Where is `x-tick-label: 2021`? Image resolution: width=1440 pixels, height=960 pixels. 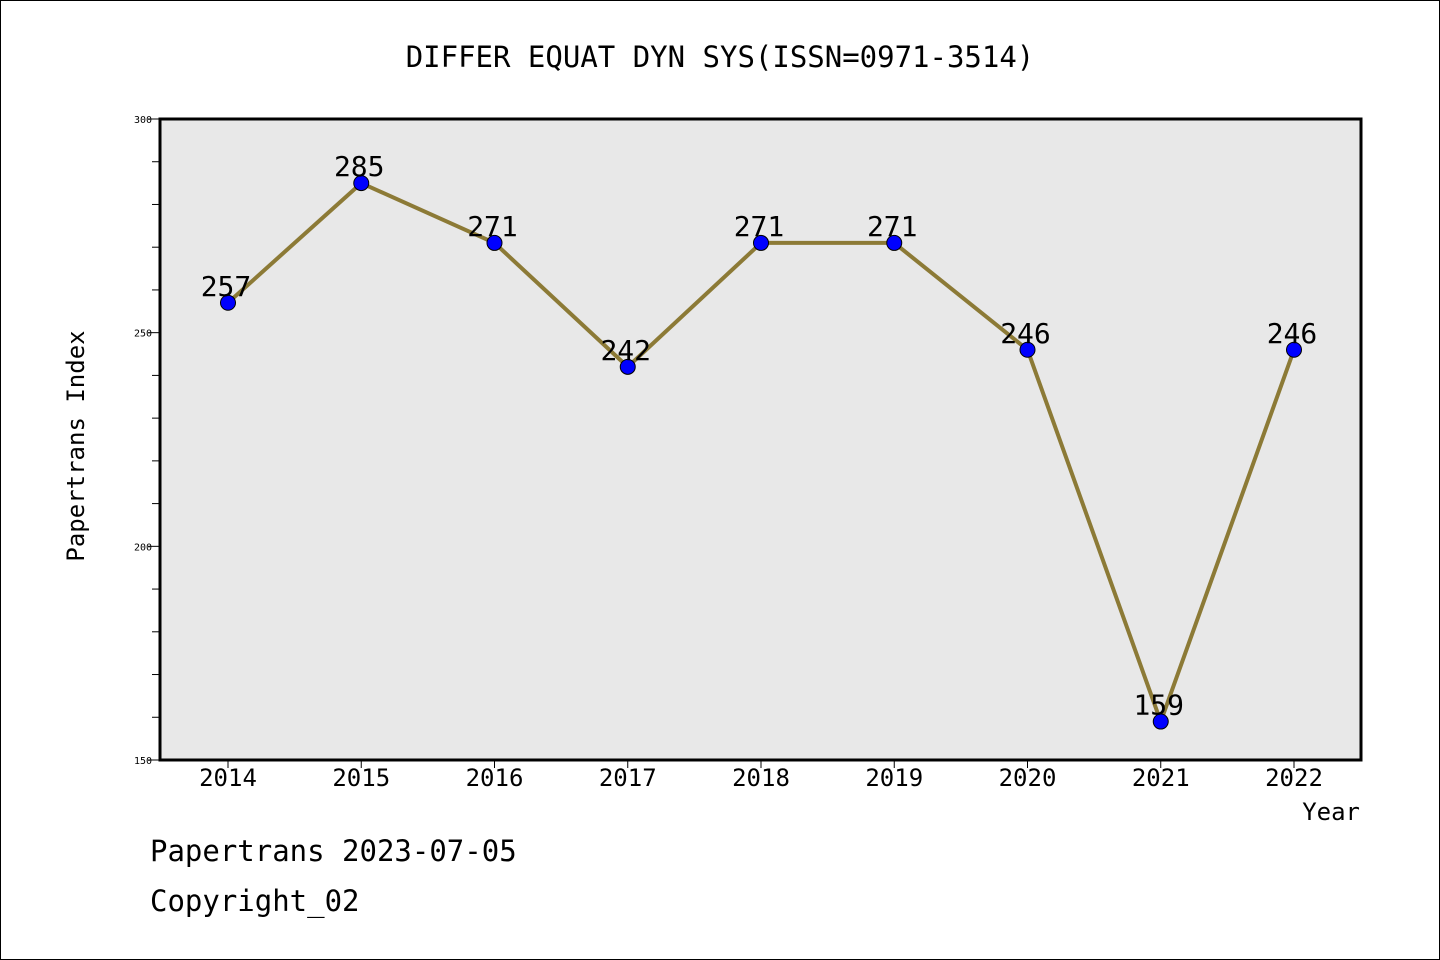
x-tick-label: 2021 is located at coordinates (1161, 778).